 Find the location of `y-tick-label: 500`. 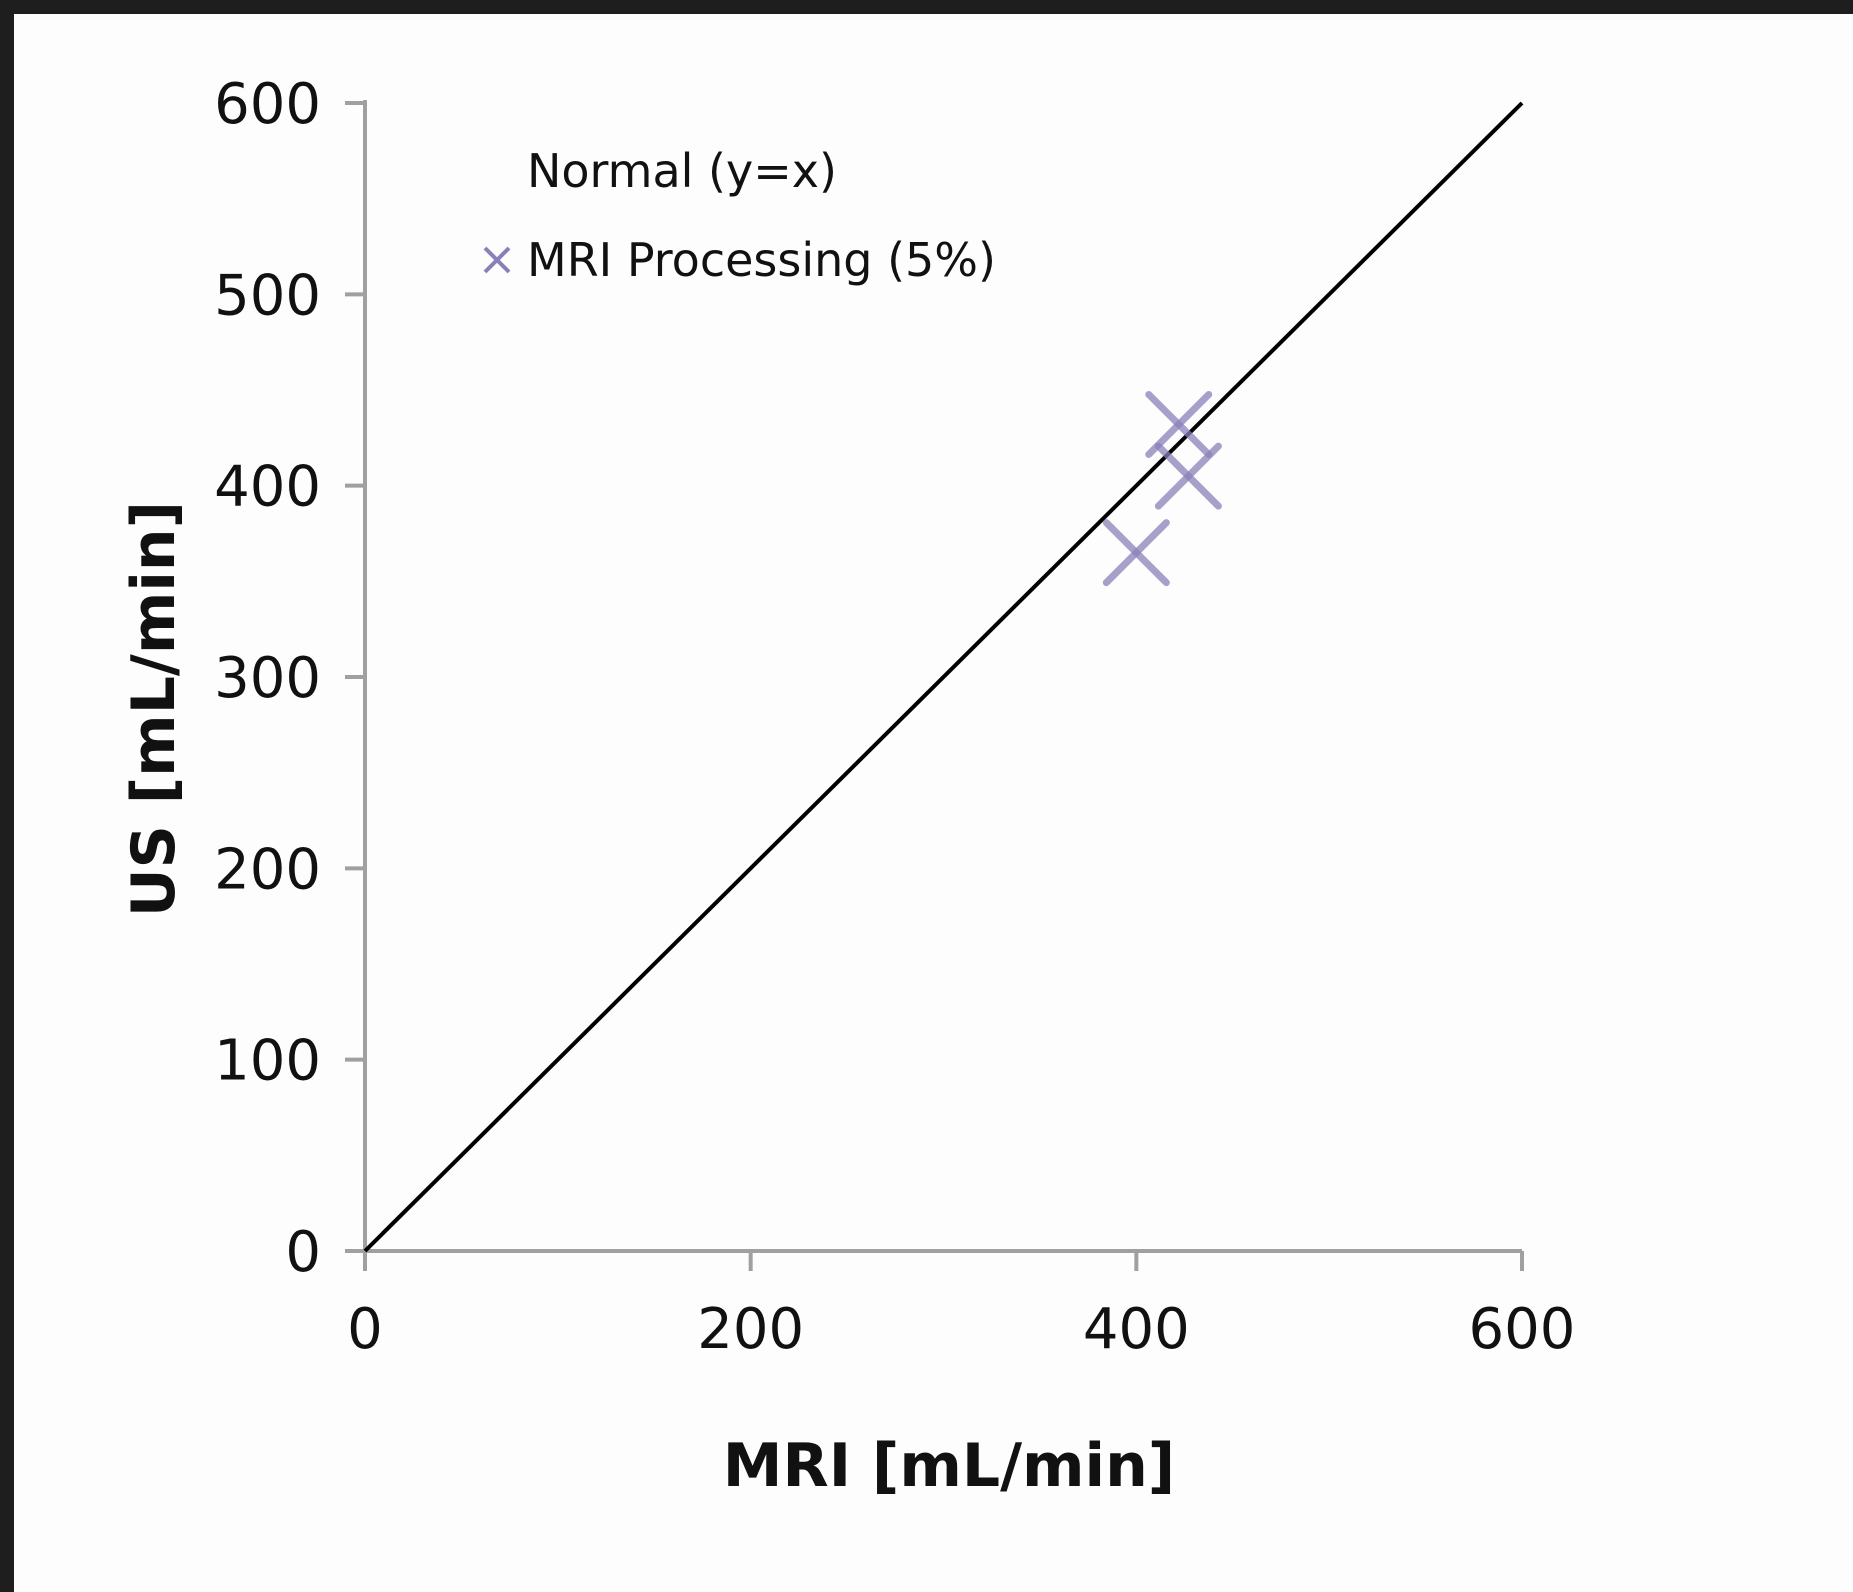

y-tick-label: 500 is located at coordinates (267, 295).